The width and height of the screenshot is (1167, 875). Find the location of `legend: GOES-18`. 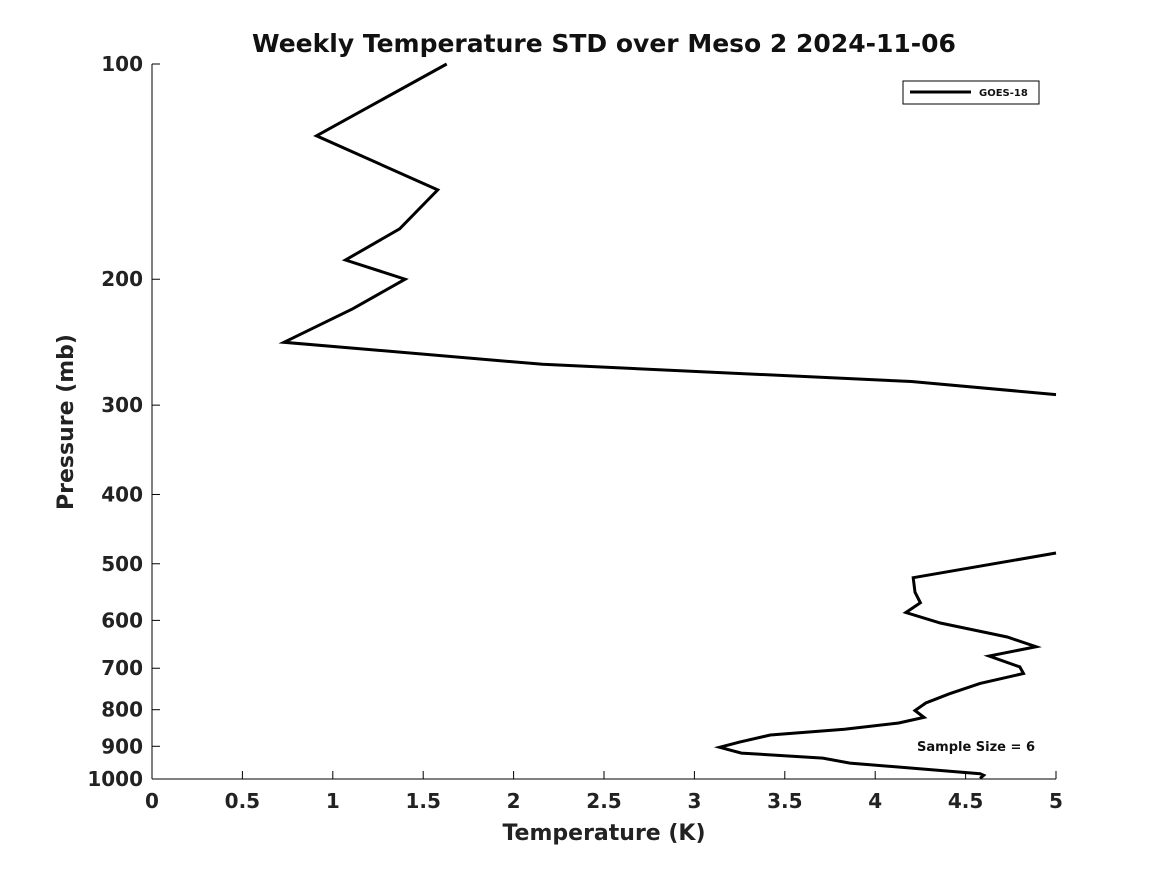

legend: GOES-18 is located at coordinates (971, 92).